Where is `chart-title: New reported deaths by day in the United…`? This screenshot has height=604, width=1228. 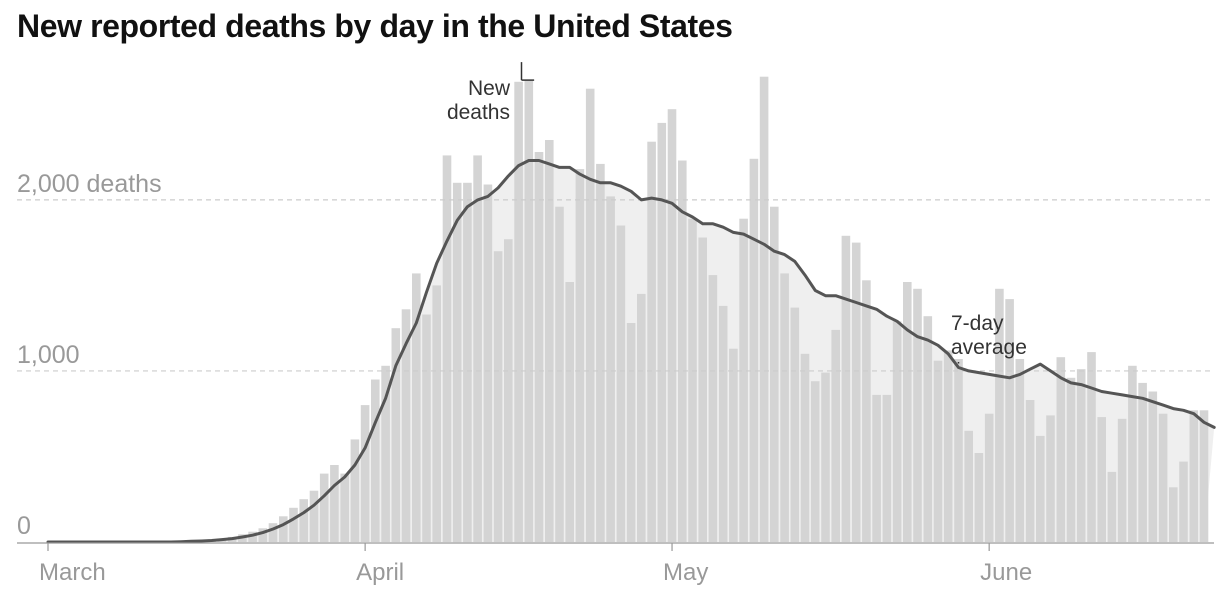
chart-title: New reported deaths by day in the United… is located at coordinates (375, 26).